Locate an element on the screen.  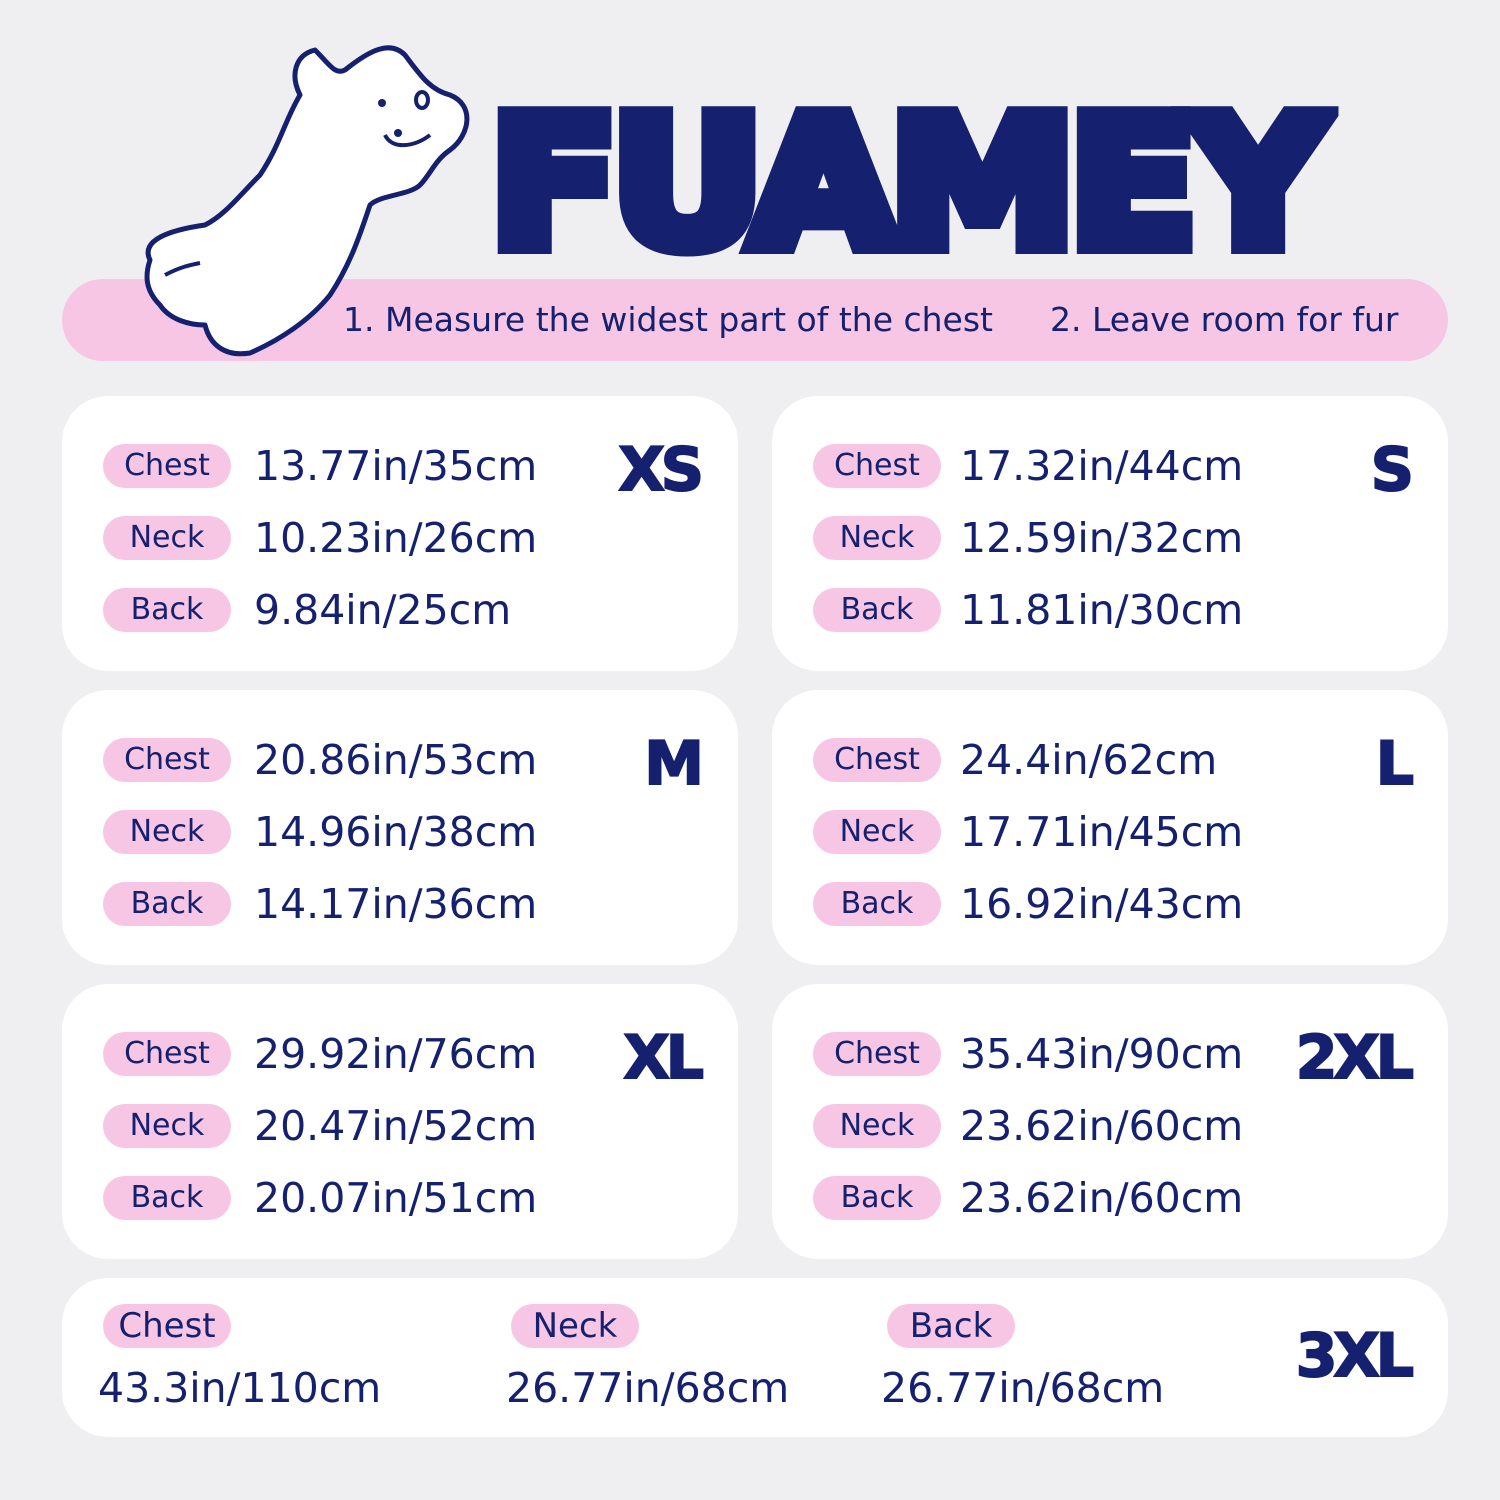
dog-icon is located at coordinates (307, 201).